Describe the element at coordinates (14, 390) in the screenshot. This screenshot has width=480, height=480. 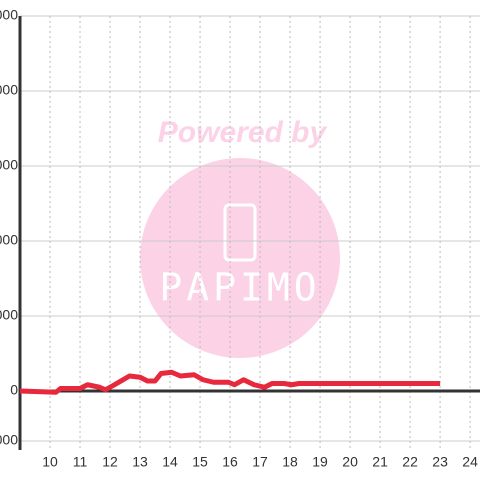
I see `y-tick-label: 0` at that location.